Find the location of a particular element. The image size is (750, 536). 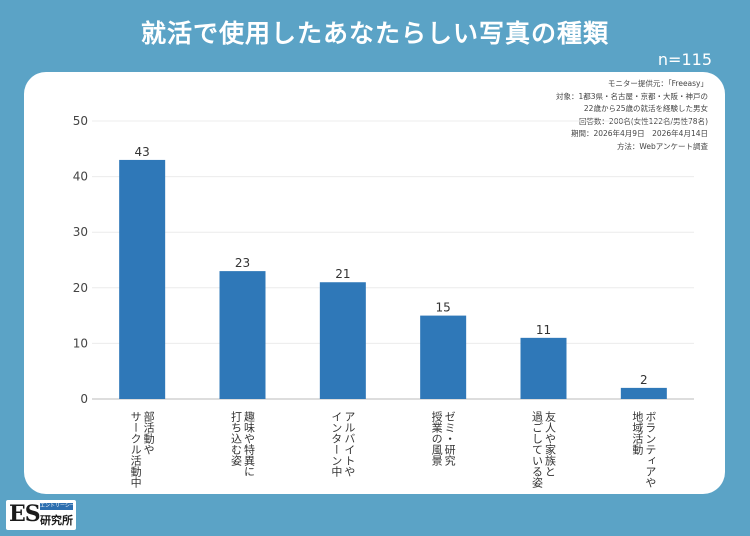

data-label: 11 is located at coordinates (543, 330).